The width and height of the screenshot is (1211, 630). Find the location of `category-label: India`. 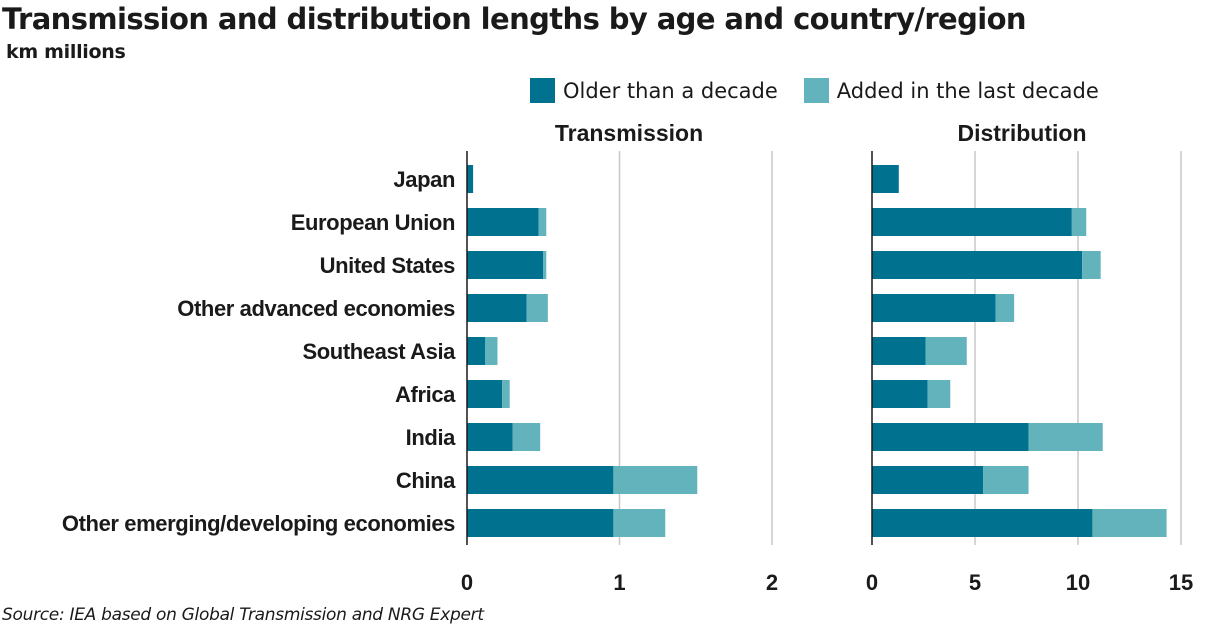

category-label: India is located at coordinates (431, 437).